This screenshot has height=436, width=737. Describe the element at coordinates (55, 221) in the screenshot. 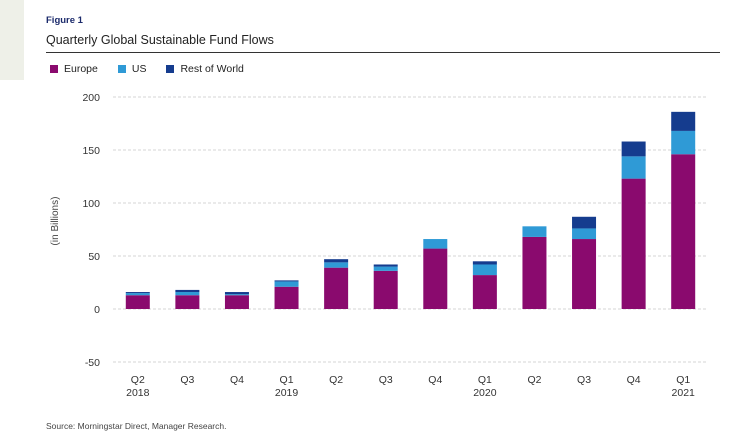

I see `y-axis-label: (in Billions)` at that location.